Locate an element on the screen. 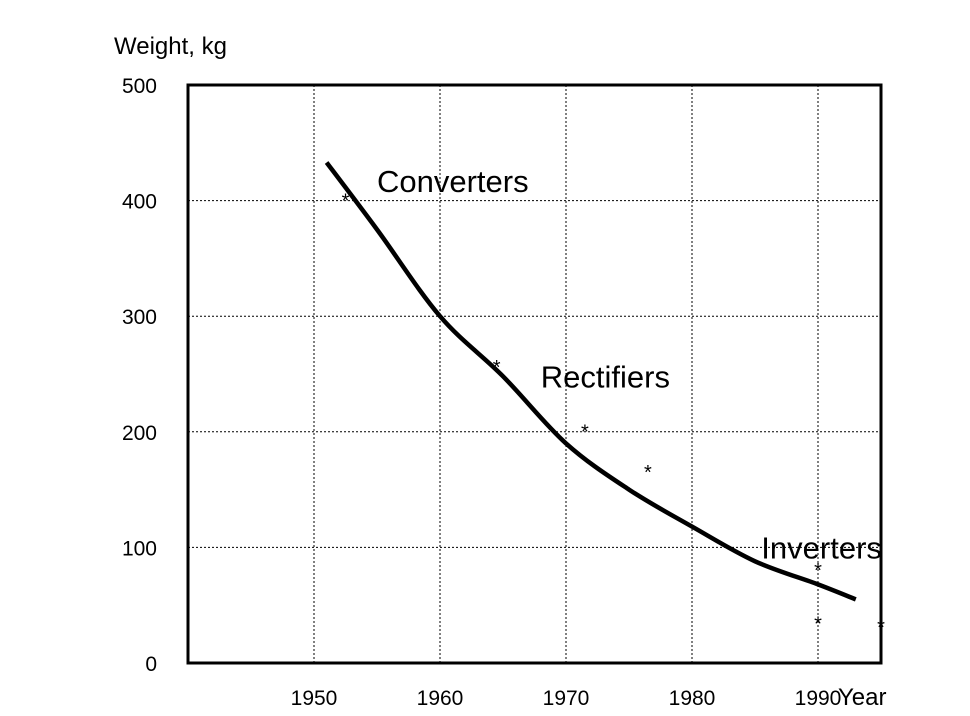  y-axis-label: Weight, kg is located at coordinates (170, 46).